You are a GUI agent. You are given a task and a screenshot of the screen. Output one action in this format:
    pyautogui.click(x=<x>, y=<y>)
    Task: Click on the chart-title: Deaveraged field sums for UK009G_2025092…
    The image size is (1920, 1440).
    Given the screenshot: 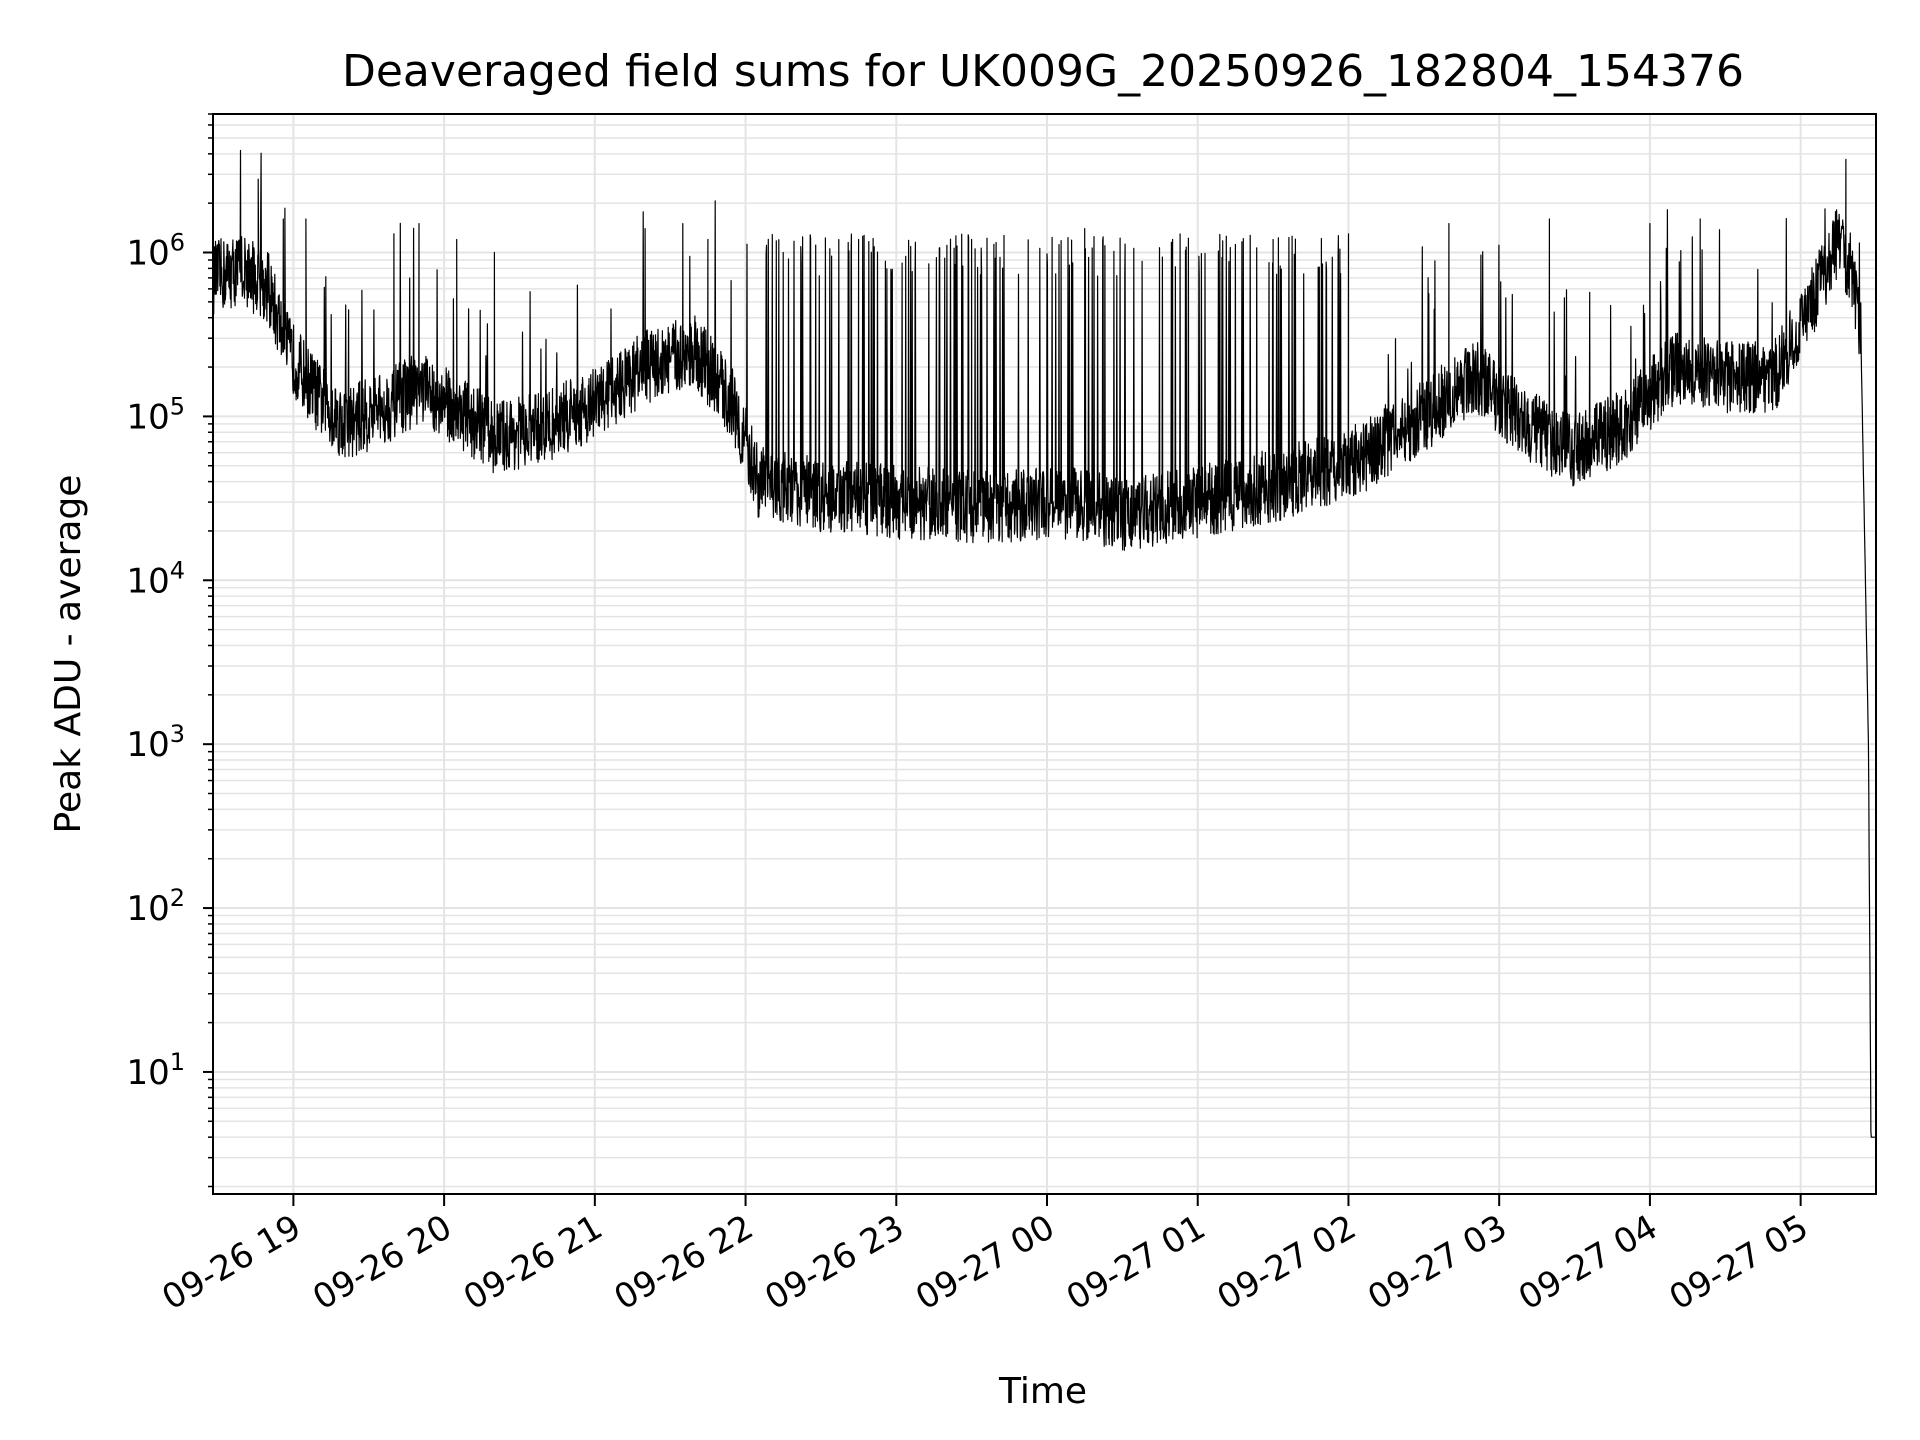 What is the action you would take?
    pyautogui.click(x=1043, y=71)
    